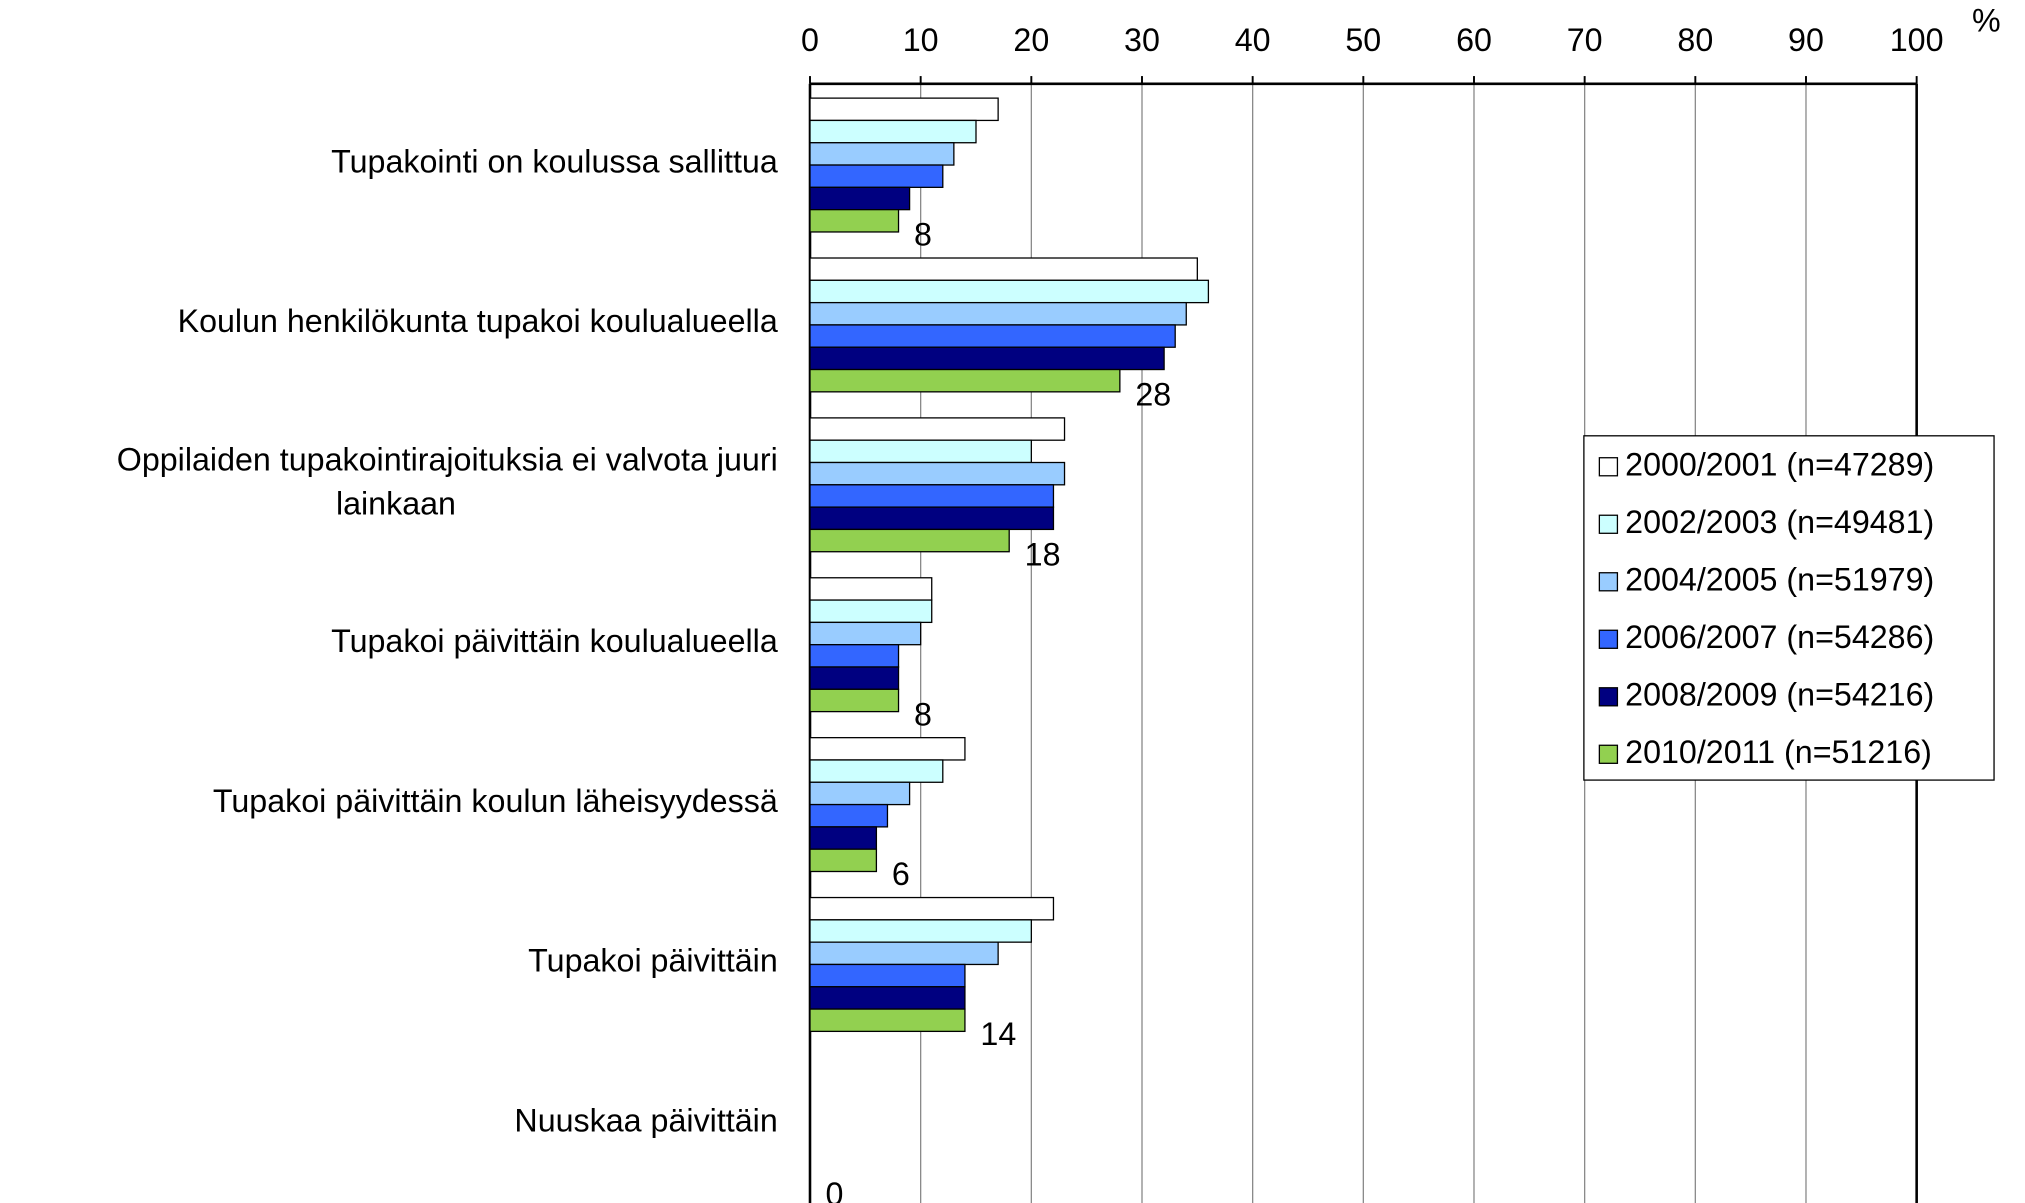  What do you see at coordinates (1153, 395) in the screenshot?
I see `data-label: 28` at bounding box center [1153, 395].